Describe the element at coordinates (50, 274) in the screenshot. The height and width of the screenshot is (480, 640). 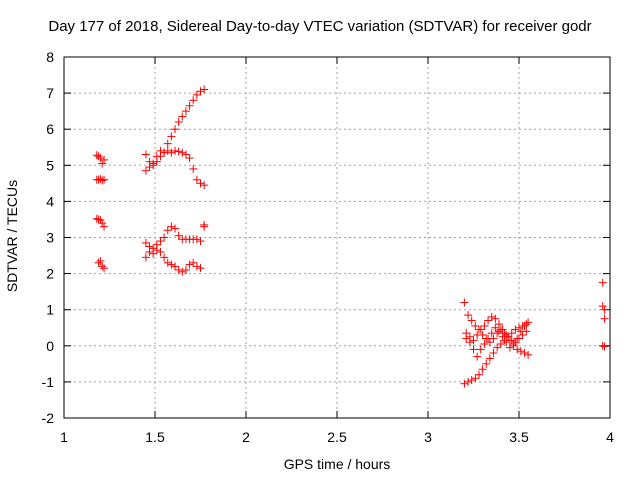
I see `y-tick-label: 2` at that location.